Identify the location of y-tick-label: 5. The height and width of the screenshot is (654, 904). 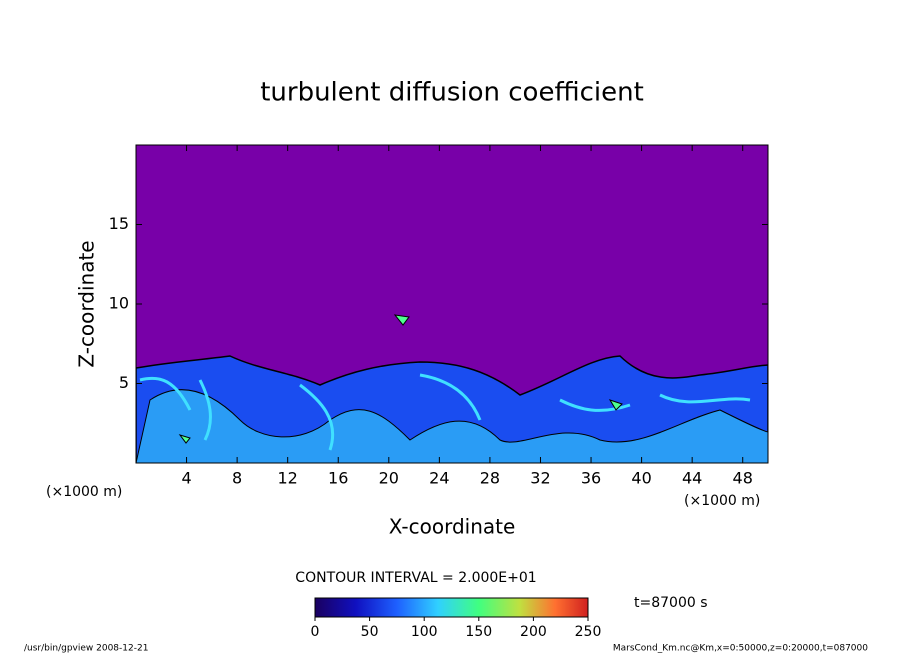
(124, 382).